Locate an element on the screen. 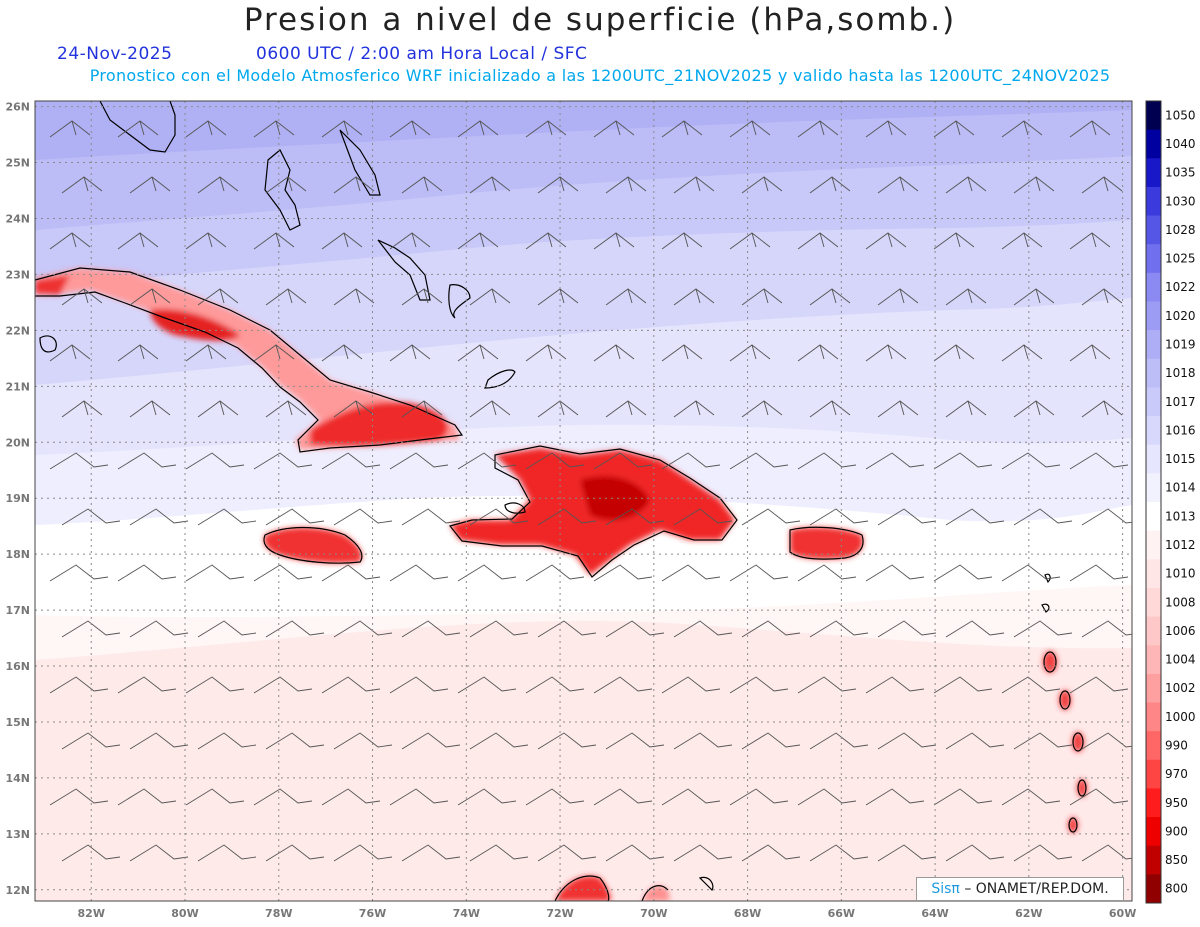 Image resolution: width=1200 pixels, height=927 pixels. lat-tick-label: 22N is located at coordinates (17, 330).